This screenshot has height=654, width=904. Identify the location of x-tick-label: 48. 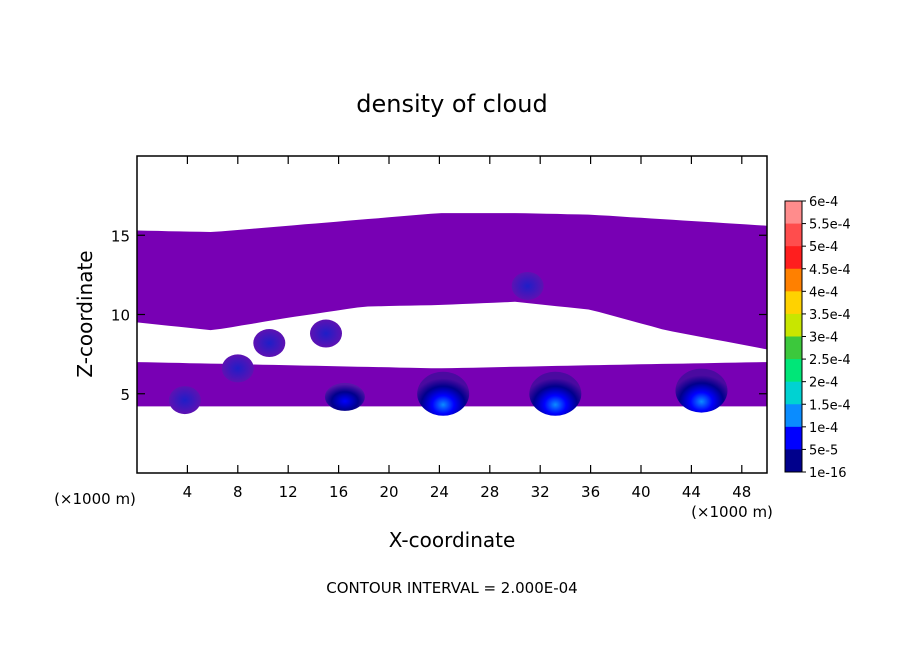
(741, 492).